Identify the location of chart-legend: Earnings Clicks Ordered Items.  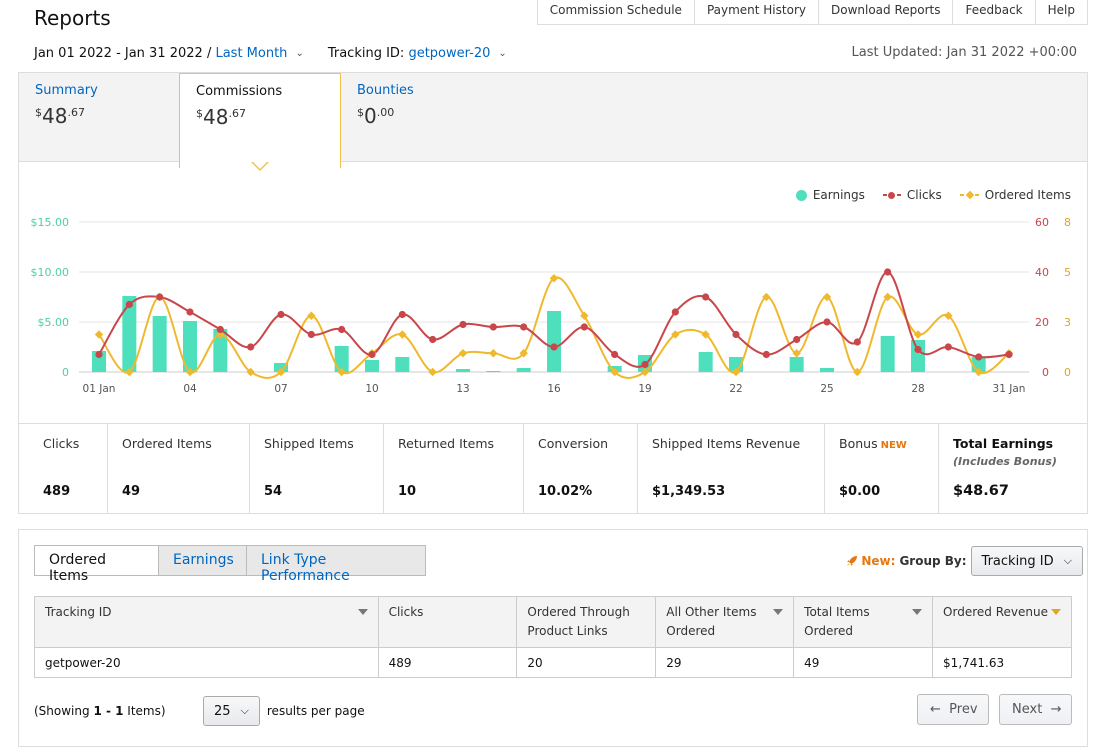
(924, 195).